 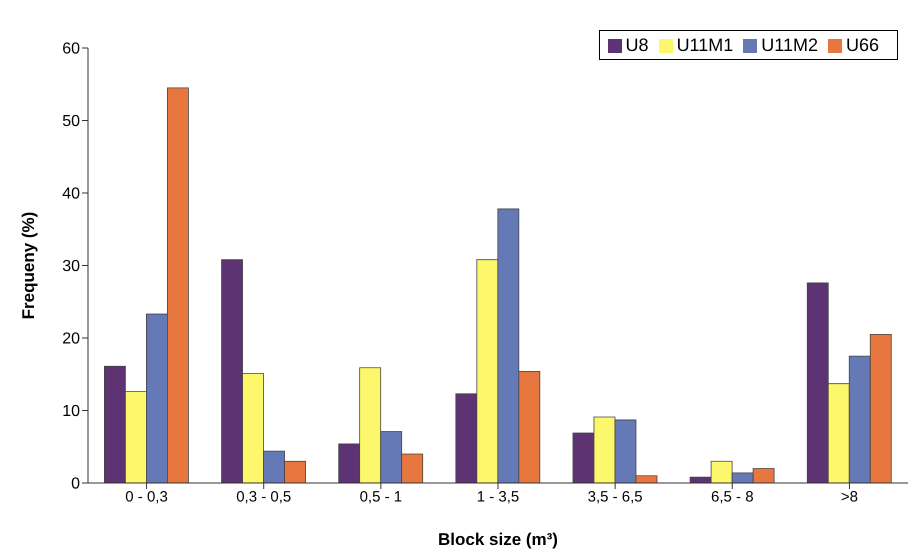 I want to click on x-tick-label: 3,5 - 6,5, so click(x=615, y=497).